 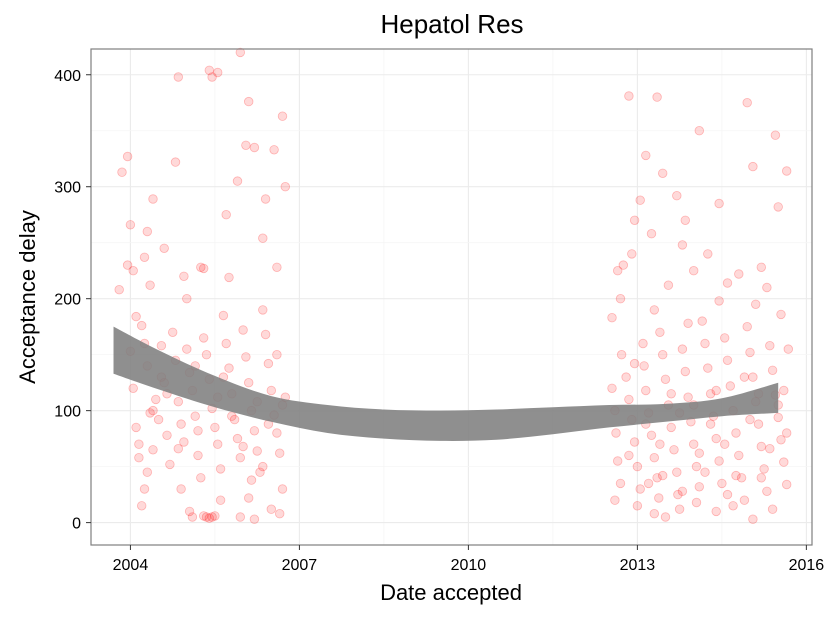 I want to click on y-tick-label: 200, so click(x=67, y=300).